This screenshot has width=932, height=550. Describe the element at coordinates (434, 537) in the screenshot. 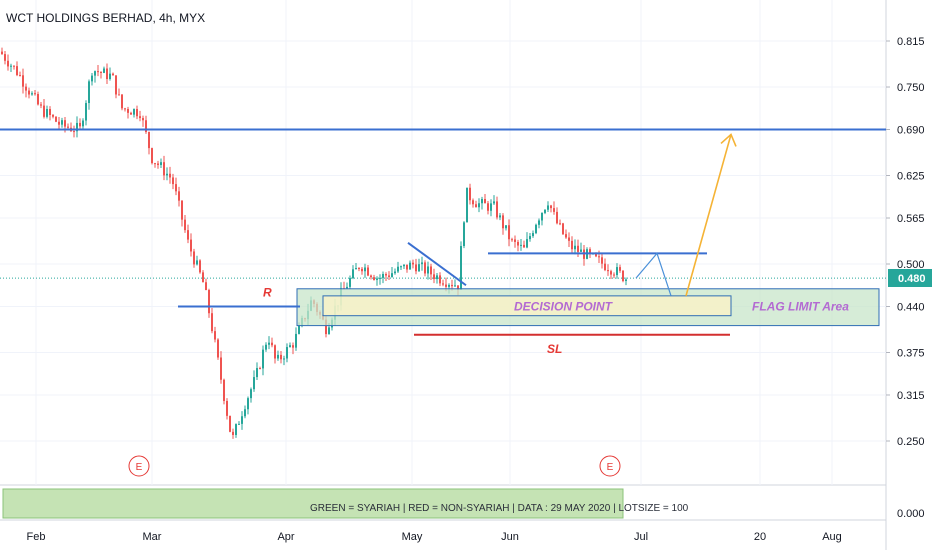

I see `time-axis: Feb Mar Apr May Jun Jul 20 Aug` at that location.